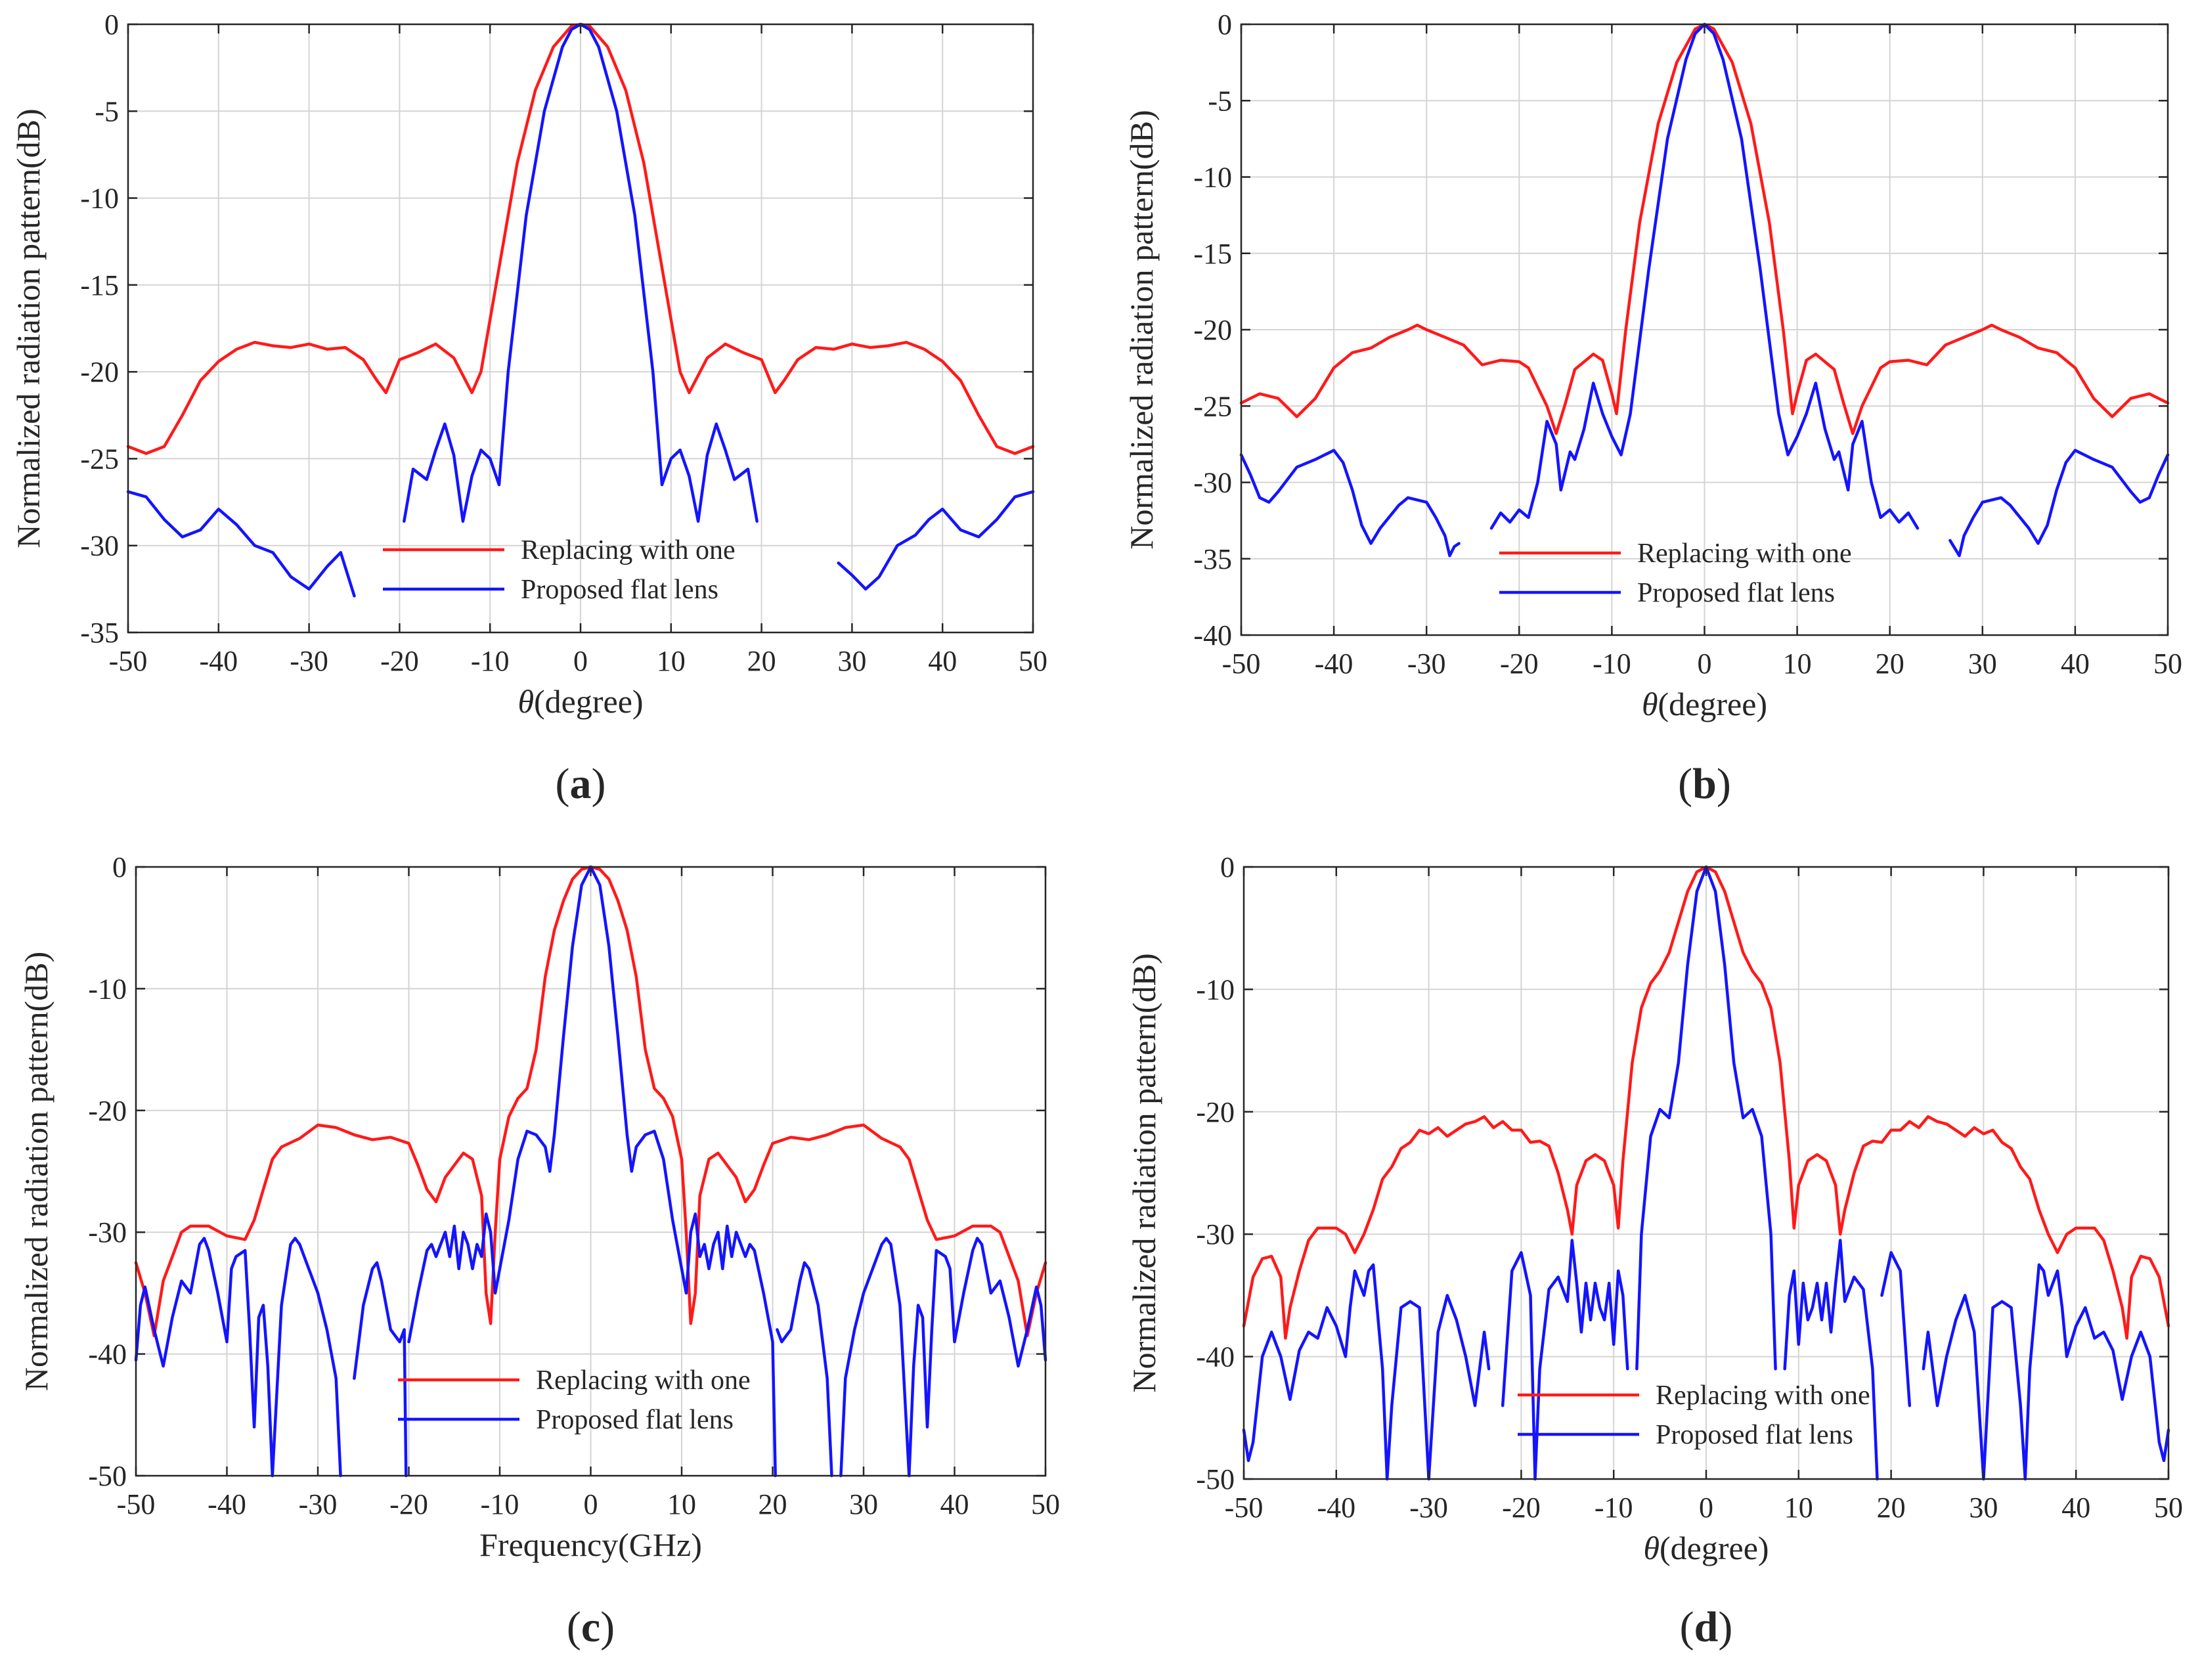 The width and height of the screenshot is (2200, 1680). What do you see at coordinates (1982, 664) in the screenshot?
I see `chart-b-xtick-label: 30` at bounding box center [1982, 664].